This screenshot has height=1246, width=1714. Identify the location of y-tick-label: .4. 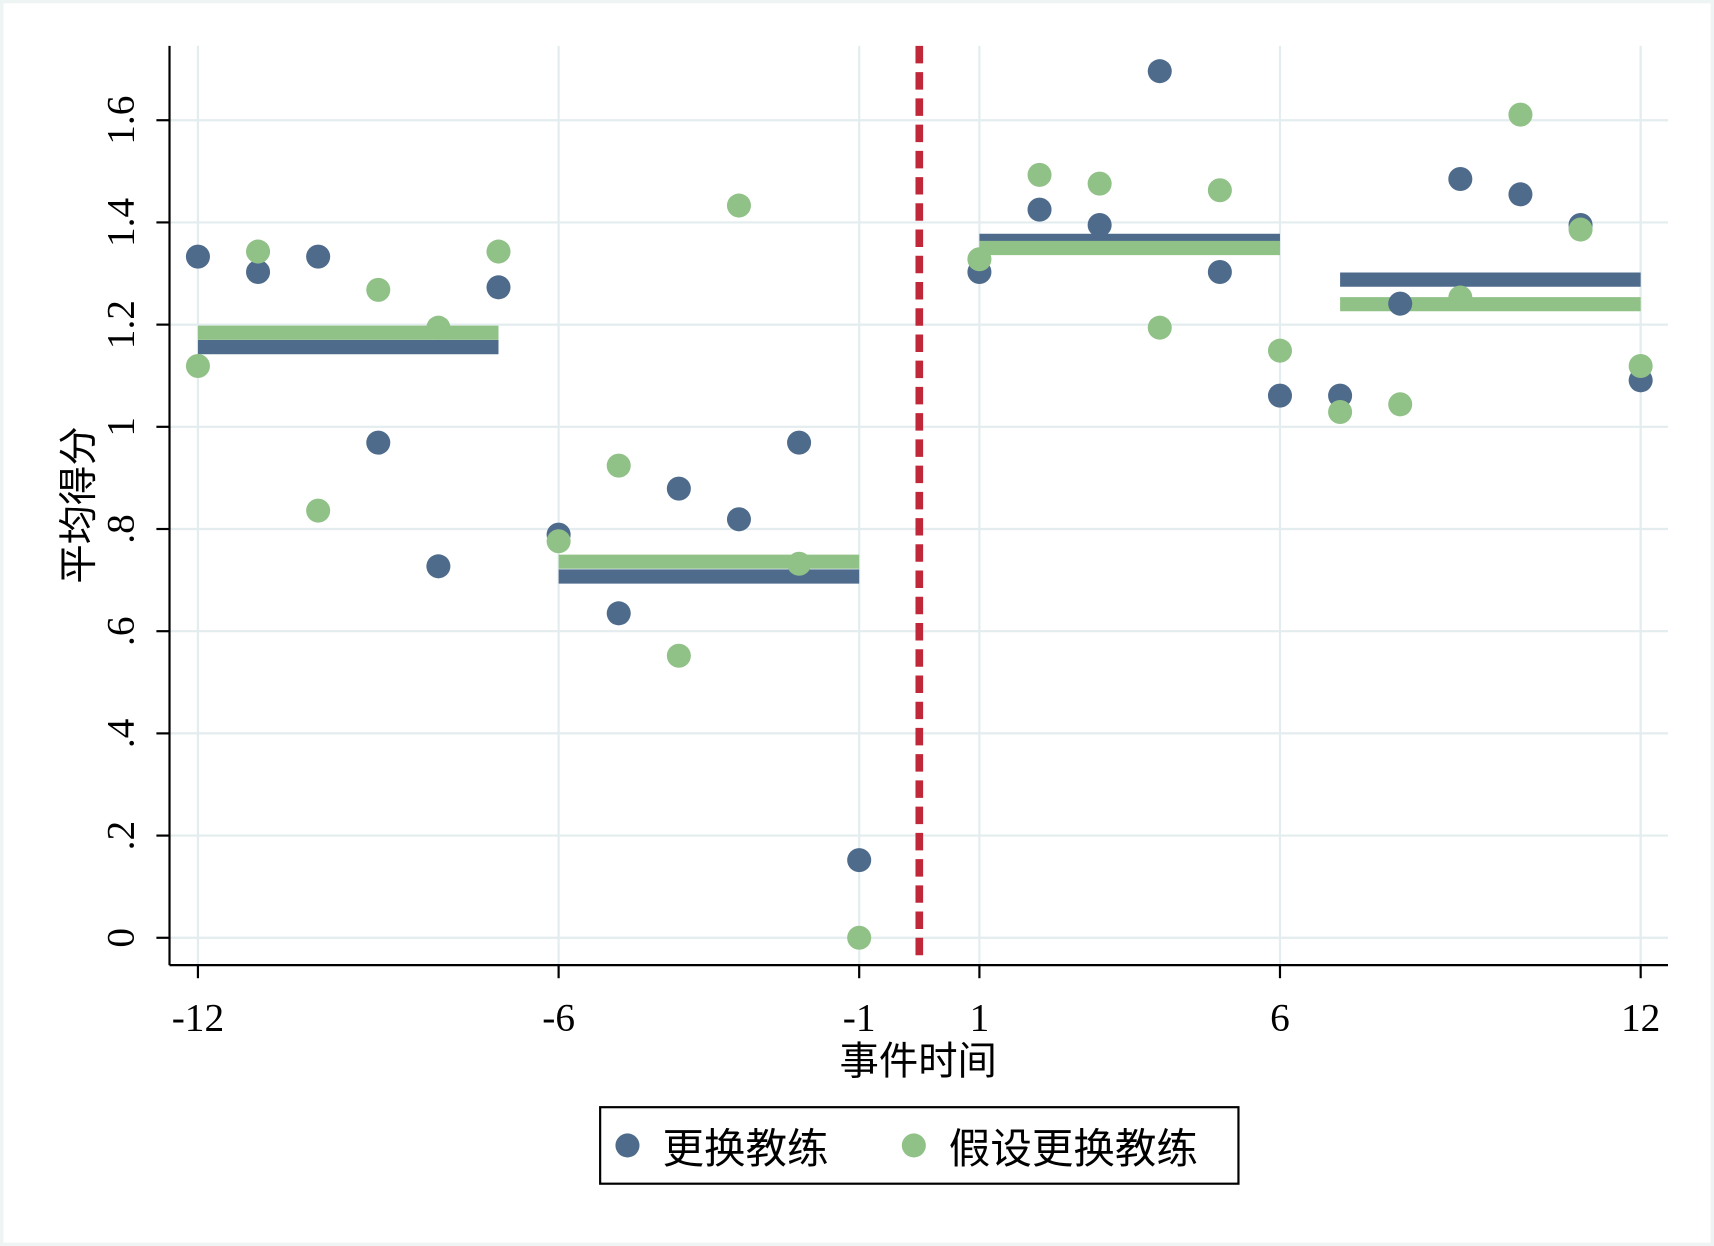
(120, 733).